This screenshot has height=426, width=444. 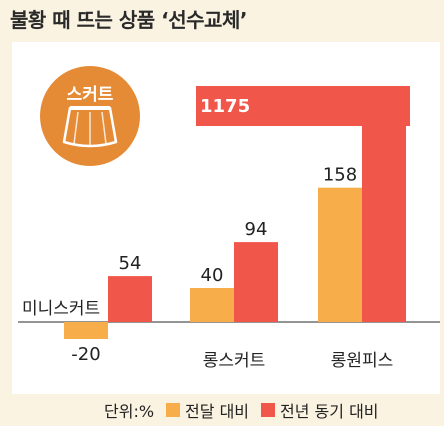 What do you see at coordinates (212, 275) in the screenshot?
I see `value-label-1-0: 40` at bounding box center [212, 275].